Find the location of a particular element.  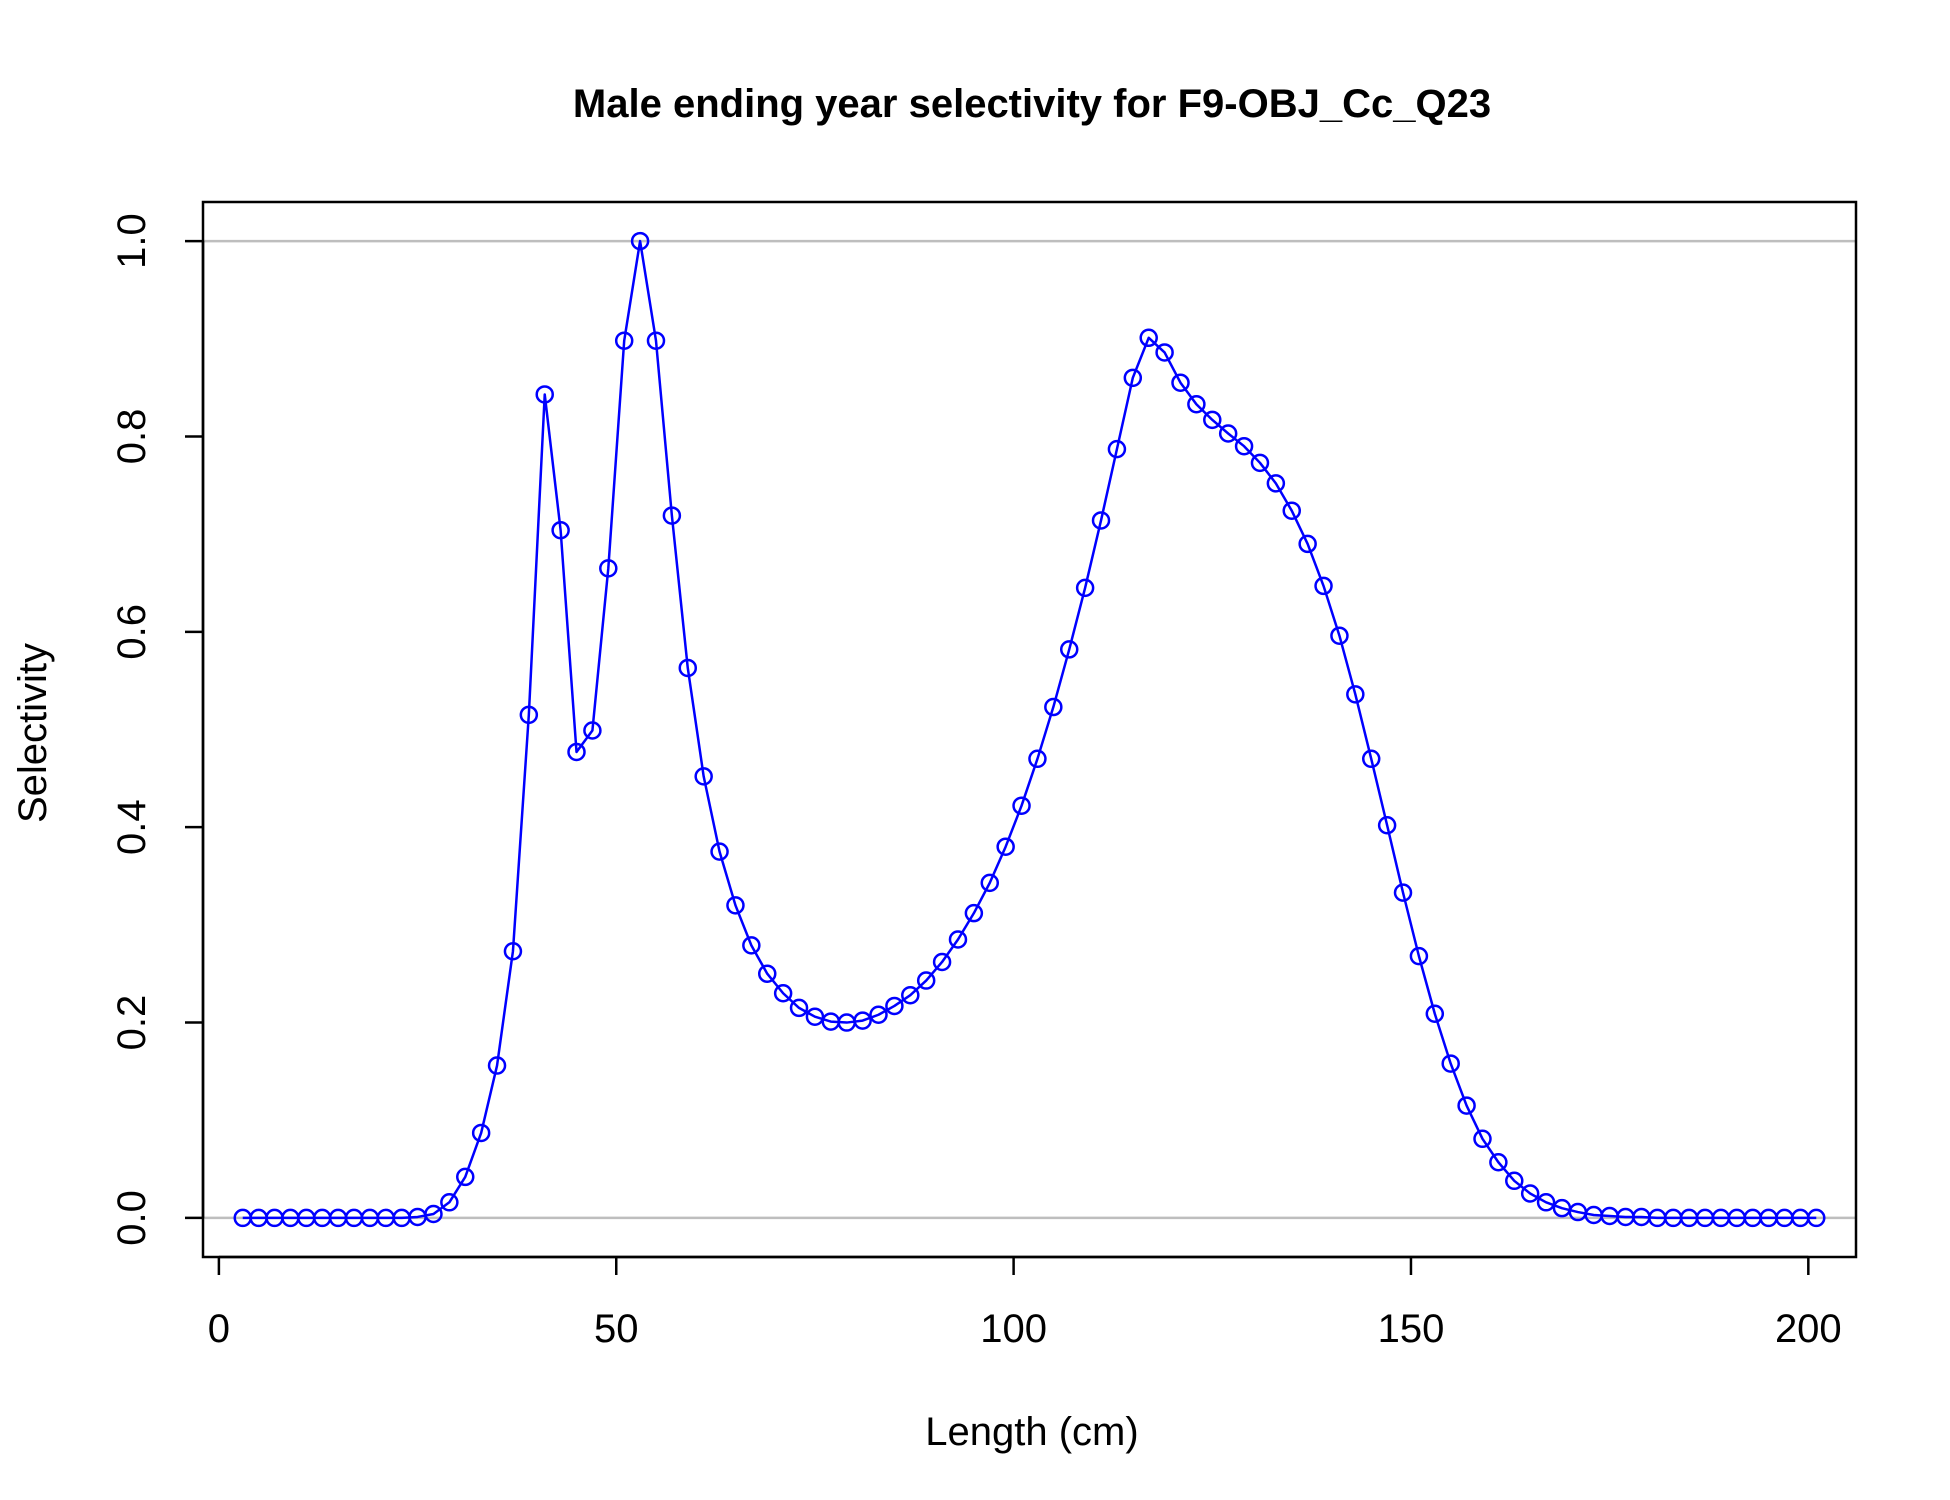

y-tick-label: 0.0 is located at coordinates (132, 1218).